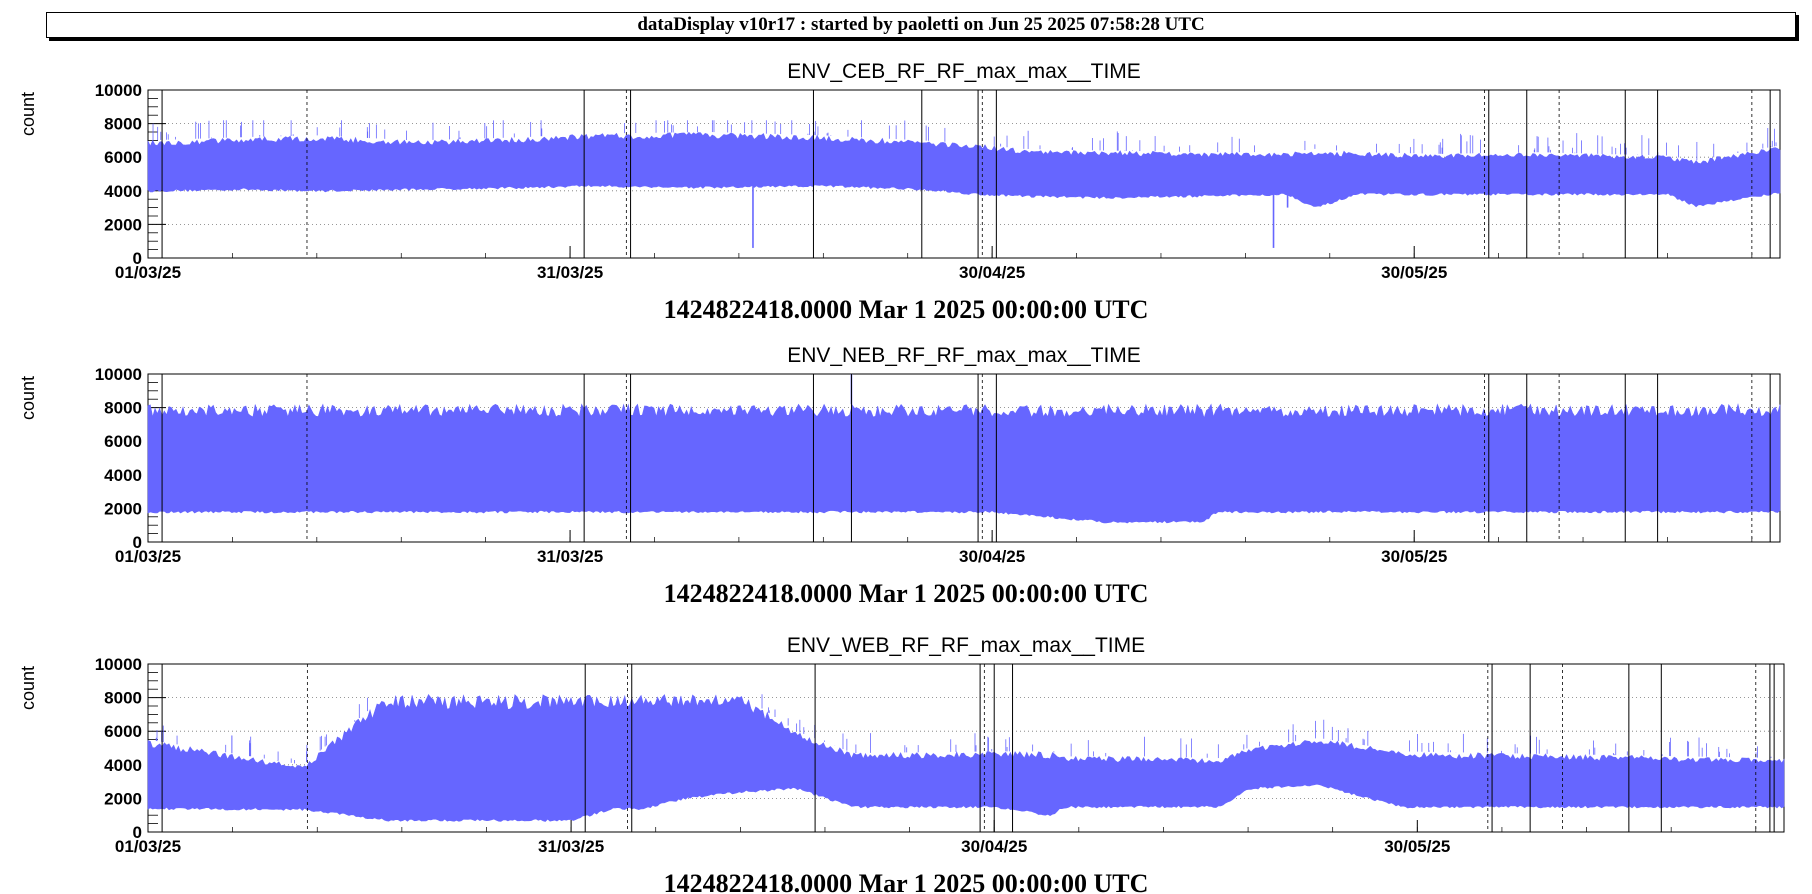 This screenshot has height=894, width=1812. Describe the element at coordinates (148, 556) in the screenshot. I see `x-tick-label-neb: 01/03/25` at that location.